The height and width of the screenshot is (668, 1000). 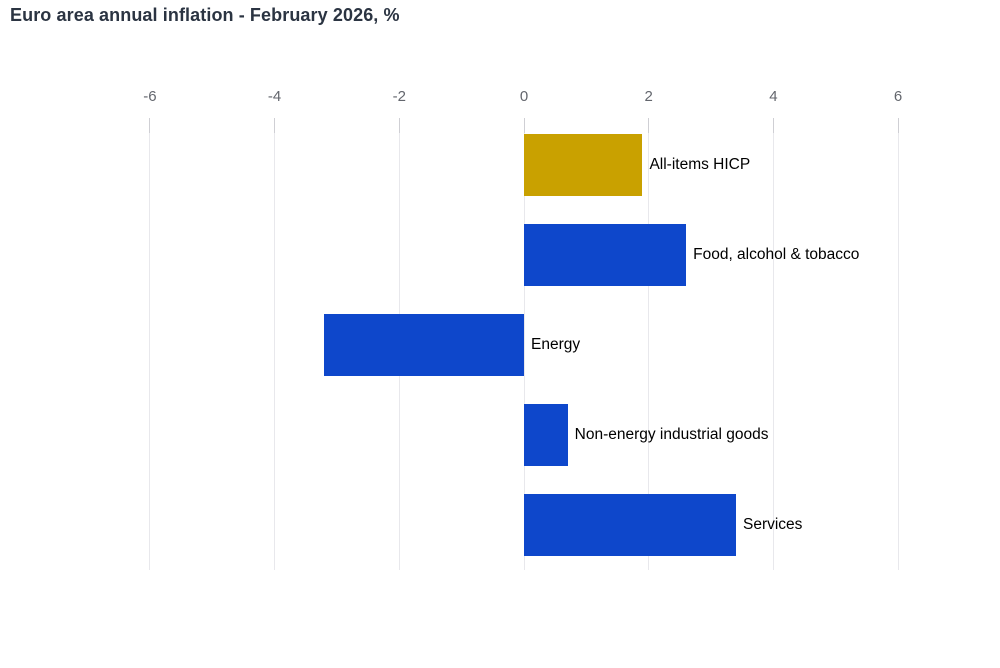 I want to click on tick-mark-x--6, so click(x=150, y=125).